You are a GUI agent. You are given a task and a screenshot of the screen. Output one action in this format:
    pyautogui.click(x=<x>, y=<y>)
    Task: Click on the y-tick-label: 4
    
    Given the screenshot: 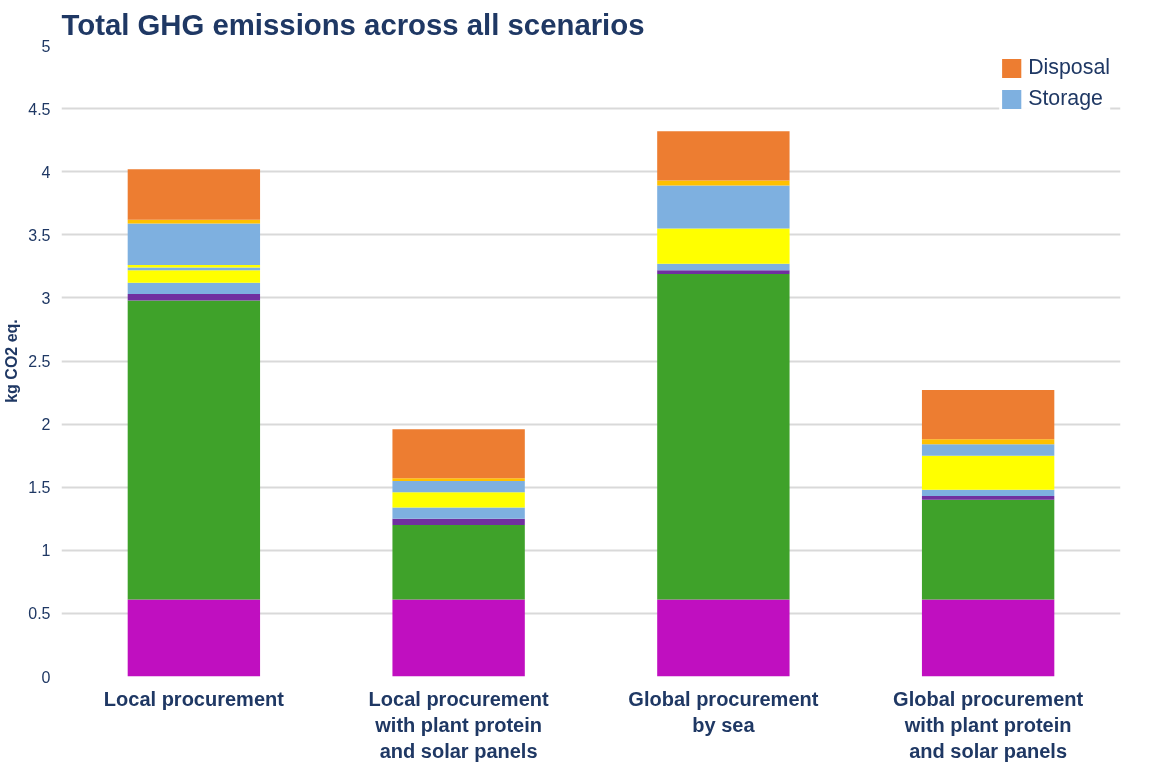 What is the action you would take?
    pyautogui.click(x=46, y=172)
    